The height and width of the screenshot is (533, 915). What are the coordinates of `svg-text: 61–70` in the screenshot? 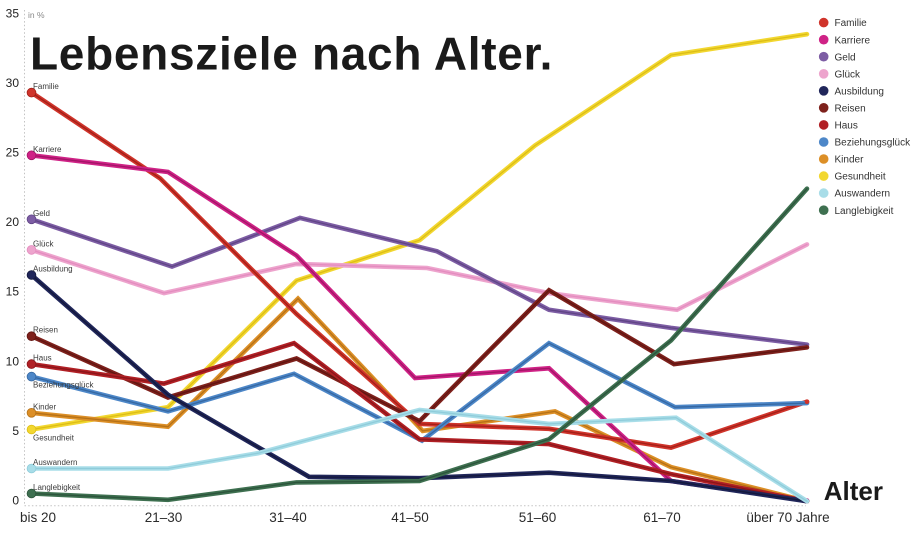 It's located at (662, 517).